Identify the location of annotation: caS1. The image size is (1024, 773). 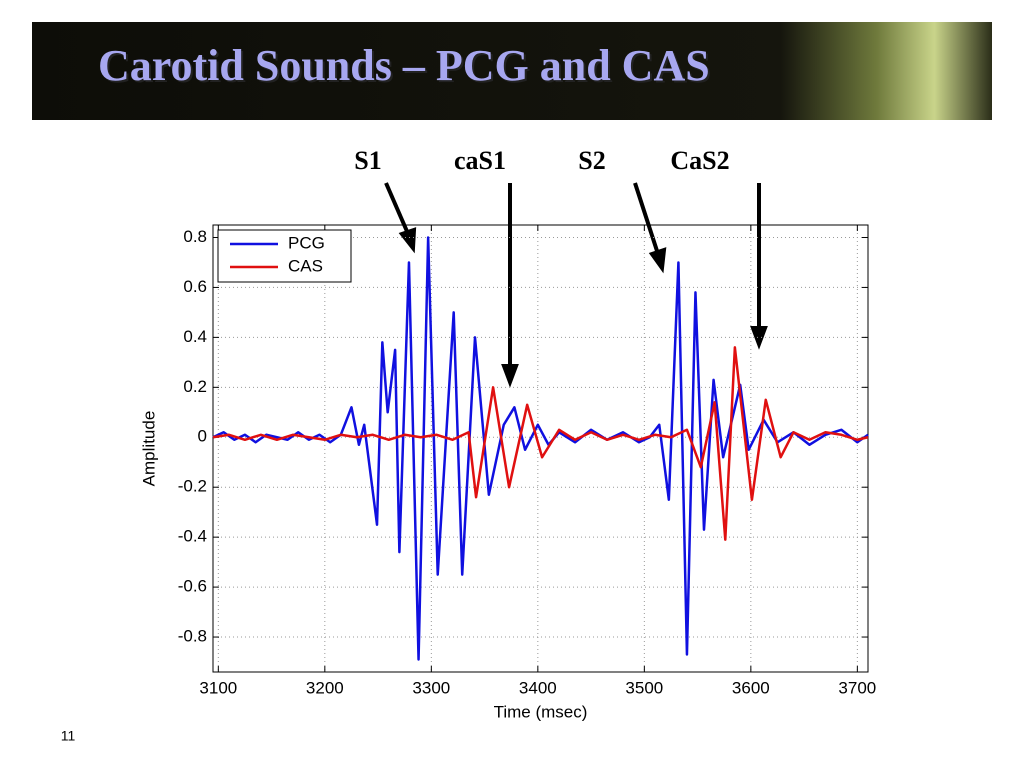
(480, 160).